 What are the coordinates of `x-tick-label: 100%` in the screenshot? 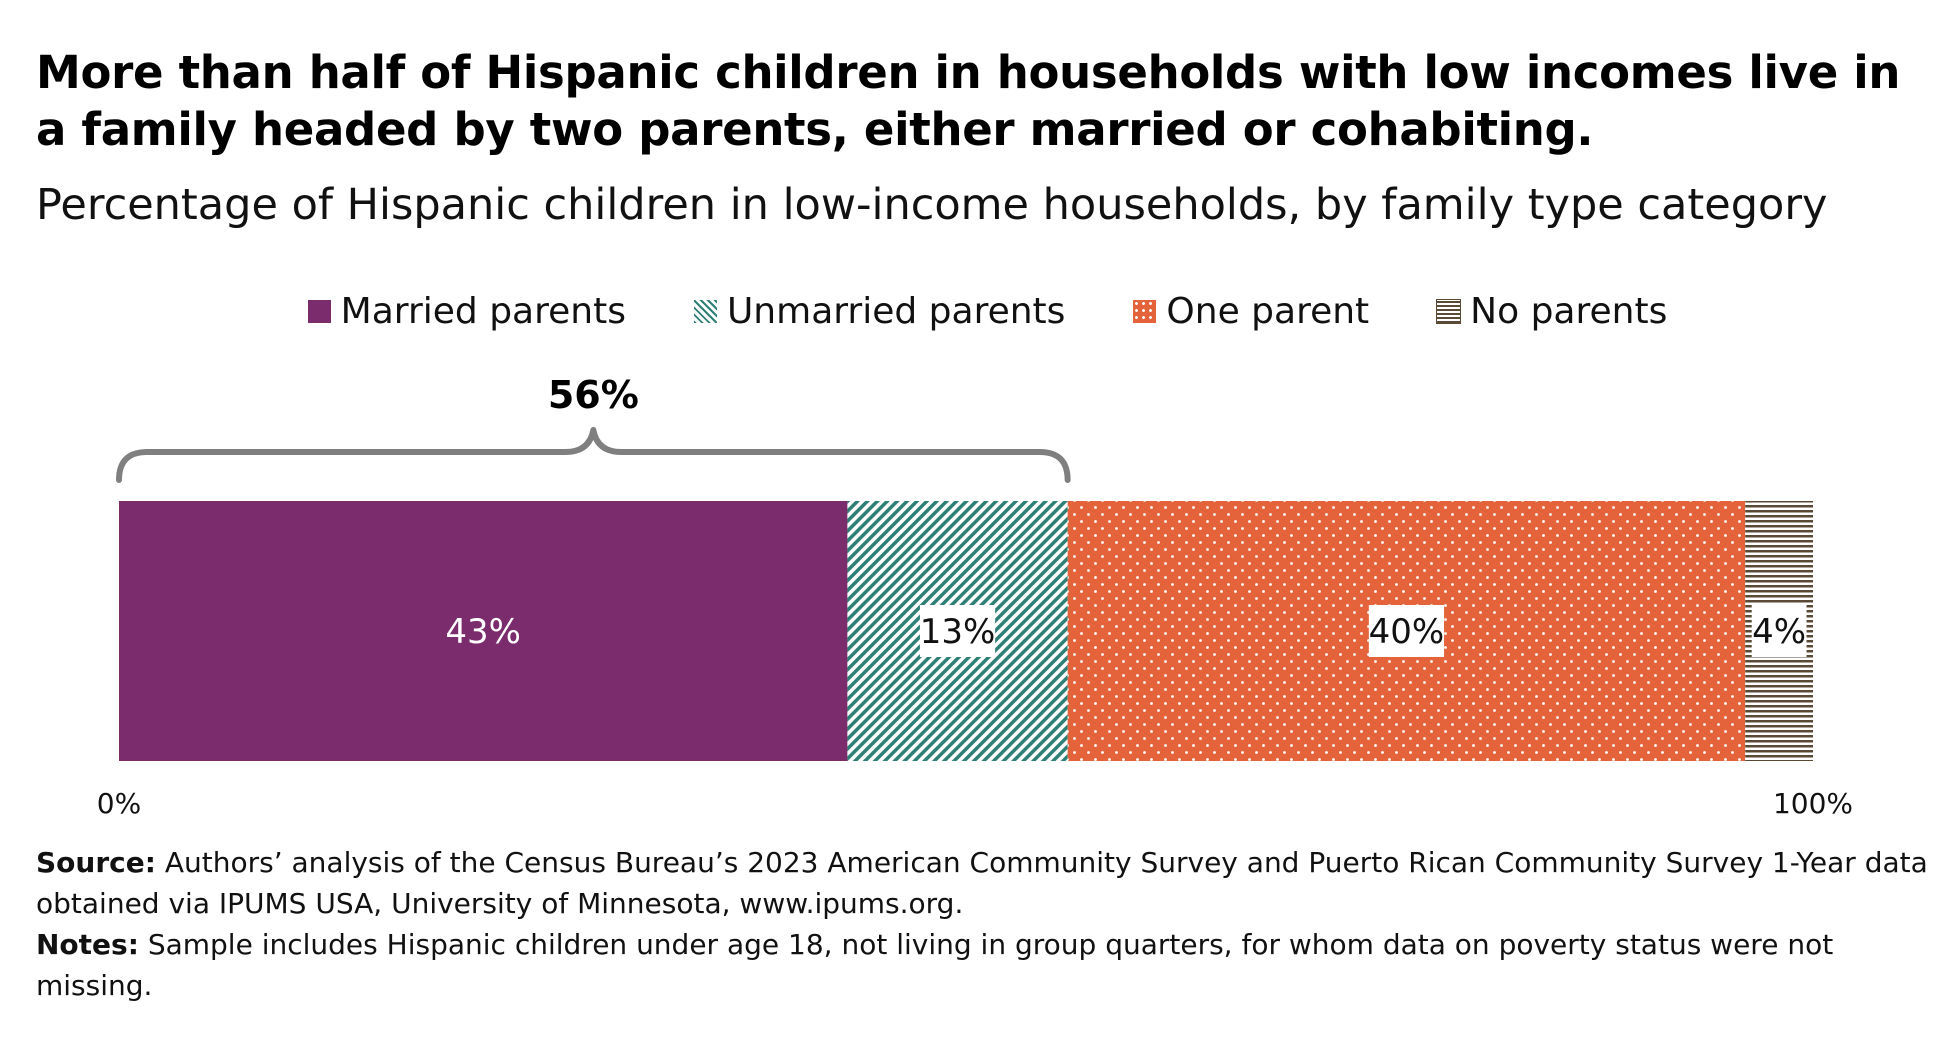 It's located at (1813, 803).